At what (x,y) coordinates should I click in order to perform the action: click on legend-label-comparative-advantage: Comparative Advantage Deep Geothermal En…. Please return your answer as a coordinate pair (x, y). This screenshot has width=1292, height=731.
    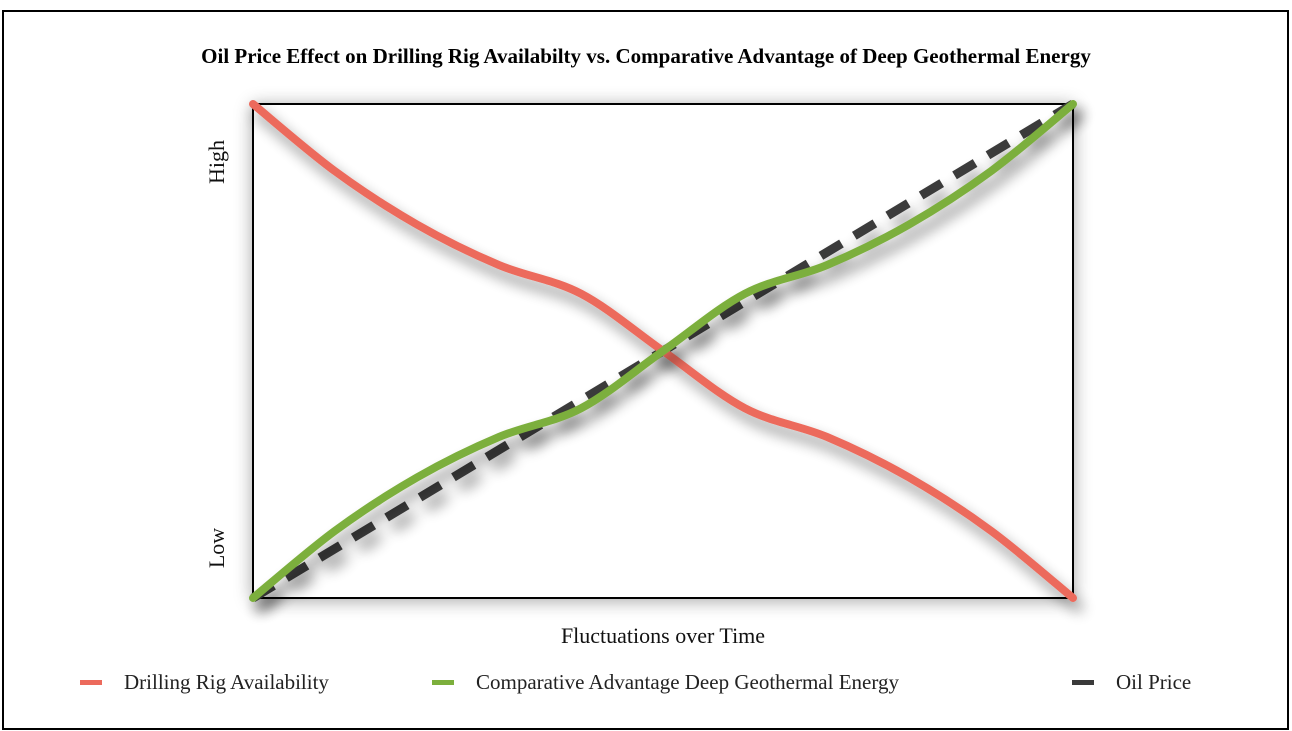
    Looking at the image, I should click on (687, 682).